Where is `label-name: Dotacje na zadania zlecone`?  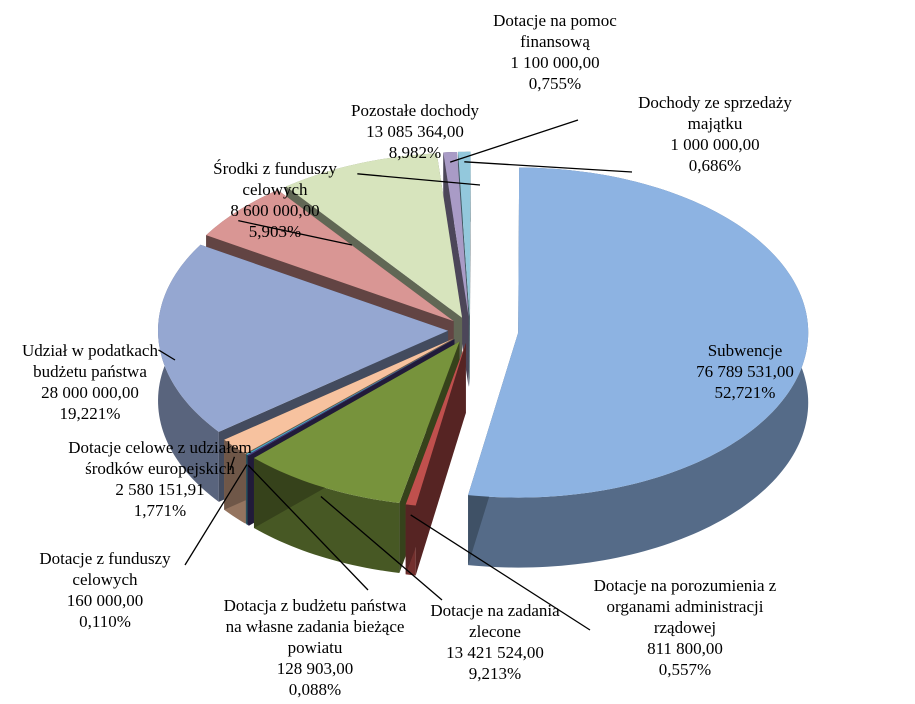 label-name: Dotacje na zadania zlecone is located at coordinates (495, 621).